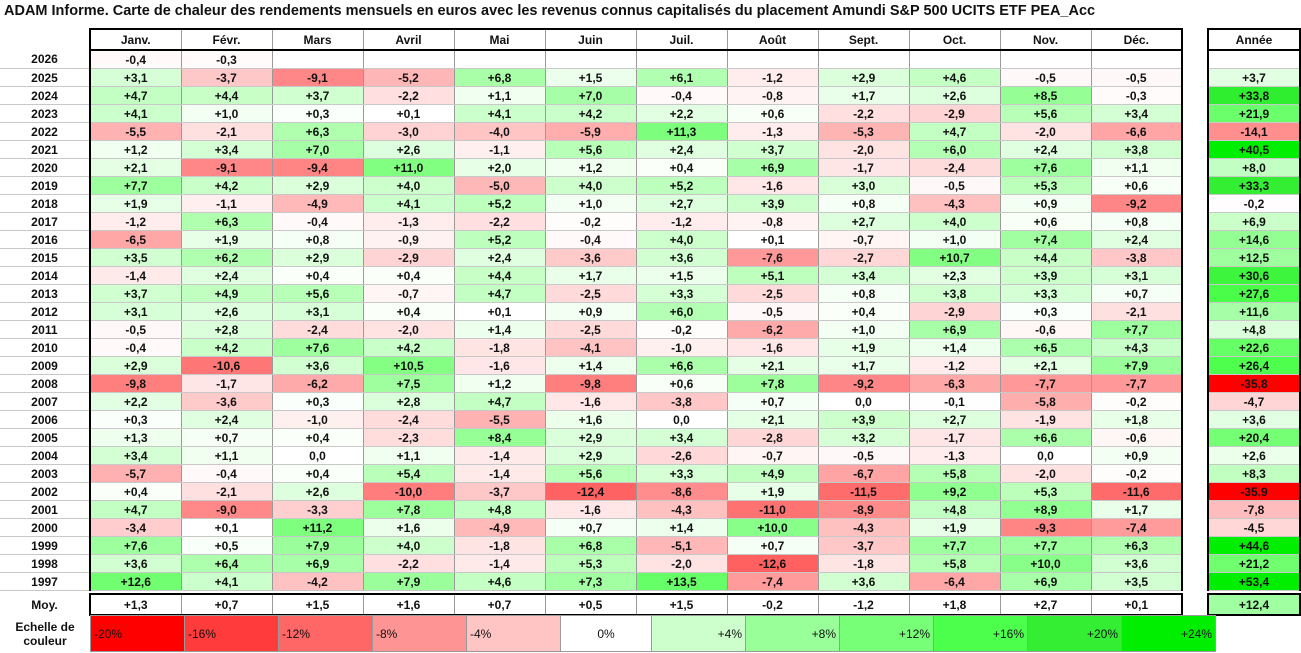  What do you see at coordinates (499, 365) in the screenshot?
I see `heatmap-cell: -1,6` at bounding box center [499, 365].